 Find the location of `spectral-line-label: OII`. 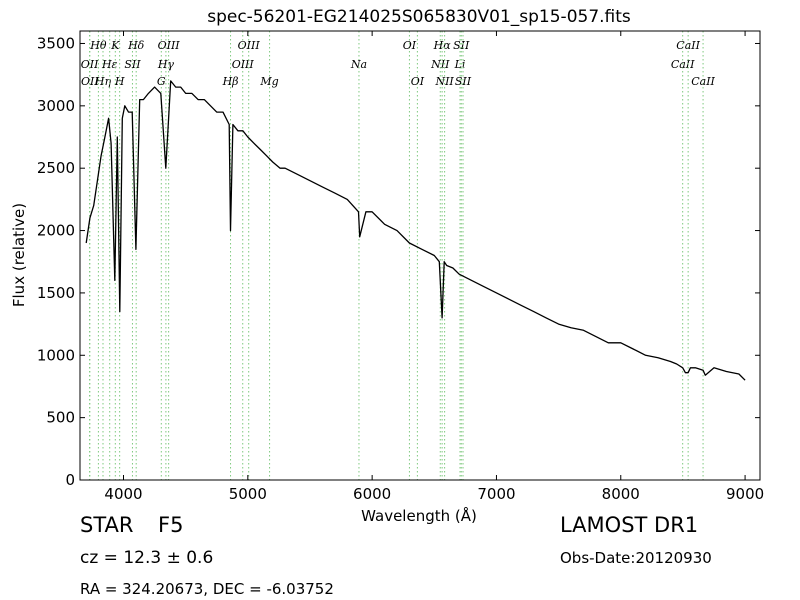

spectral-line-label: OII is located at coordinates (90, 81).